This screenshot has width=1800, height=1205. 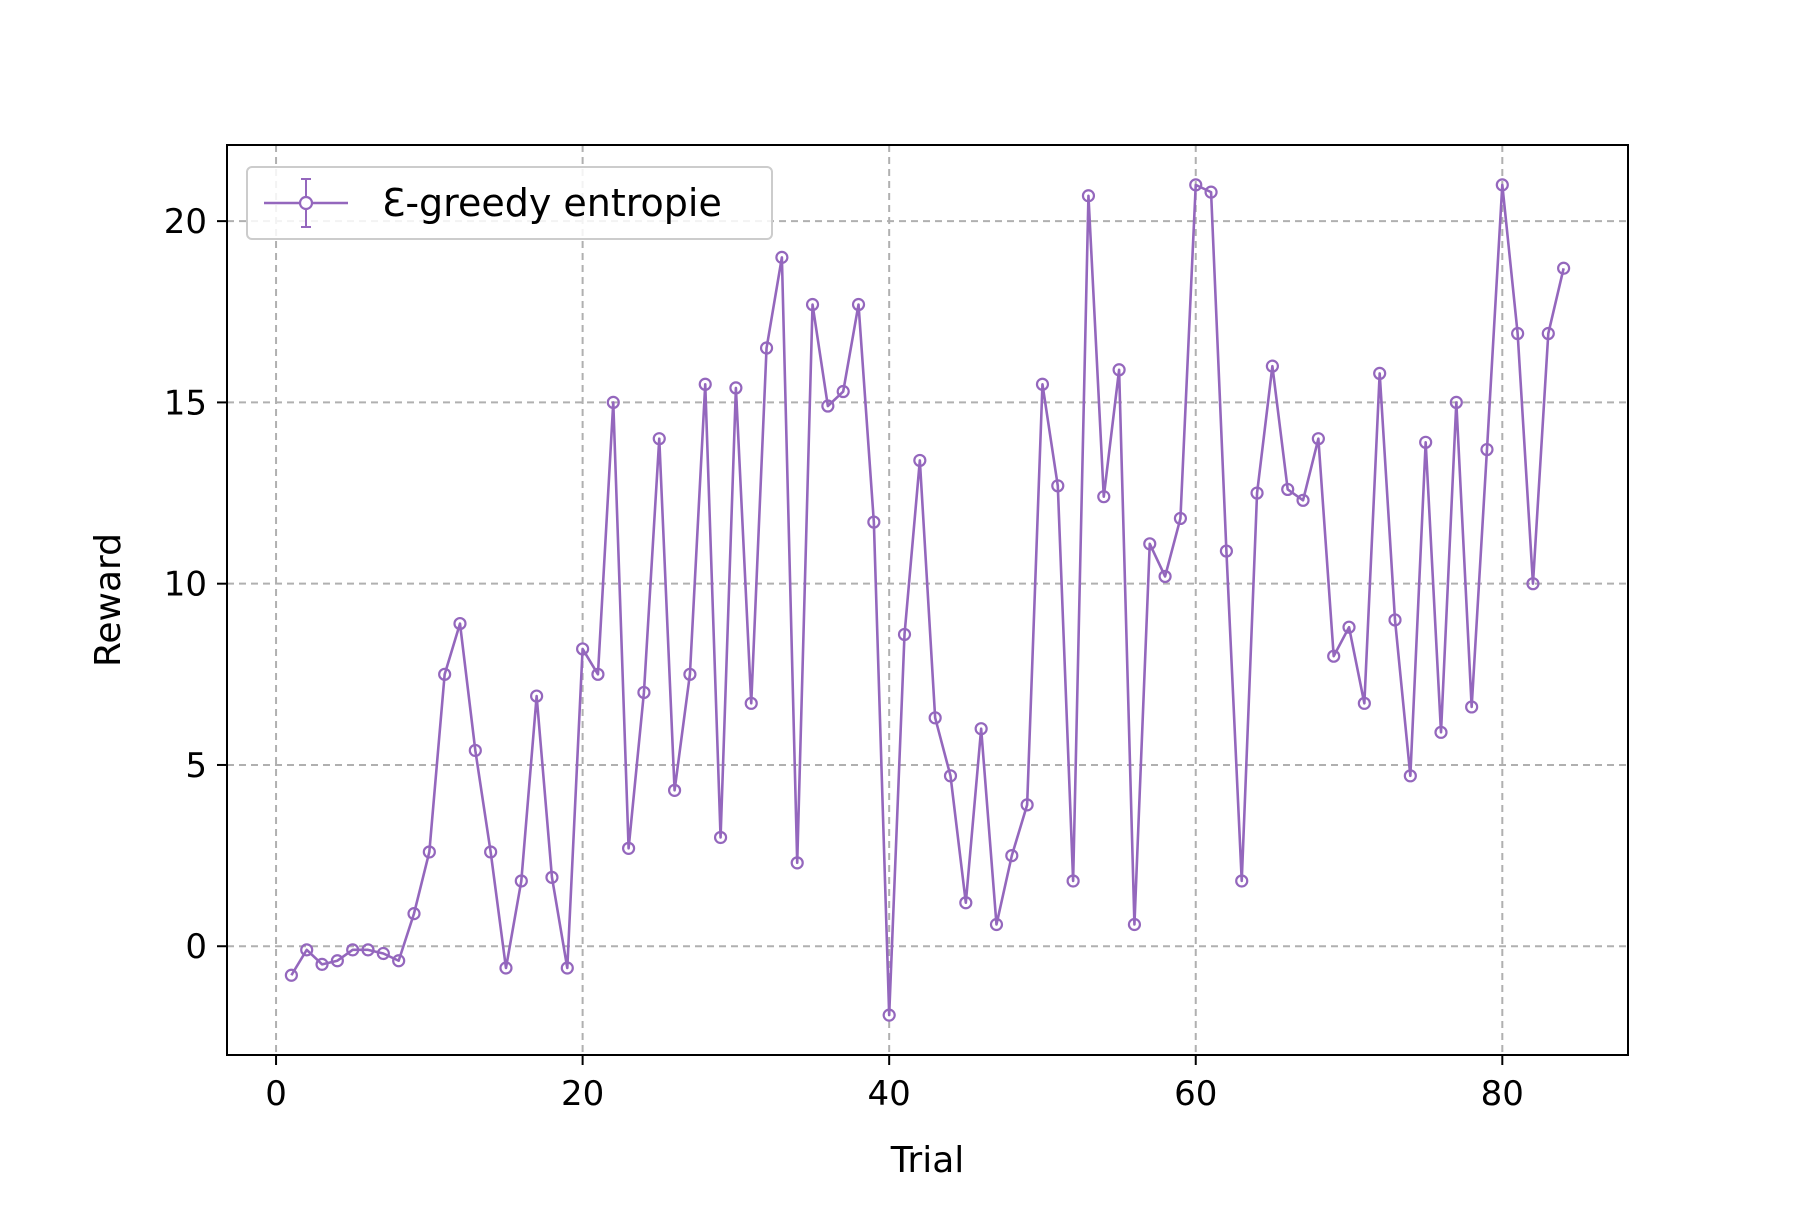 What do you see at coordinates (185, 403) in the screenshot?
I see `y-tick-label: 15` at bounding box center [185, 403].